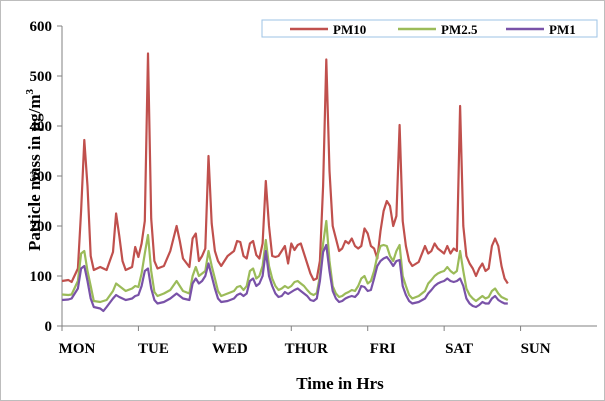  What do you see at coordinates (41, 127) in the screenshot?
I see `y-tick-label: 400` at bounding box center [41, 127].